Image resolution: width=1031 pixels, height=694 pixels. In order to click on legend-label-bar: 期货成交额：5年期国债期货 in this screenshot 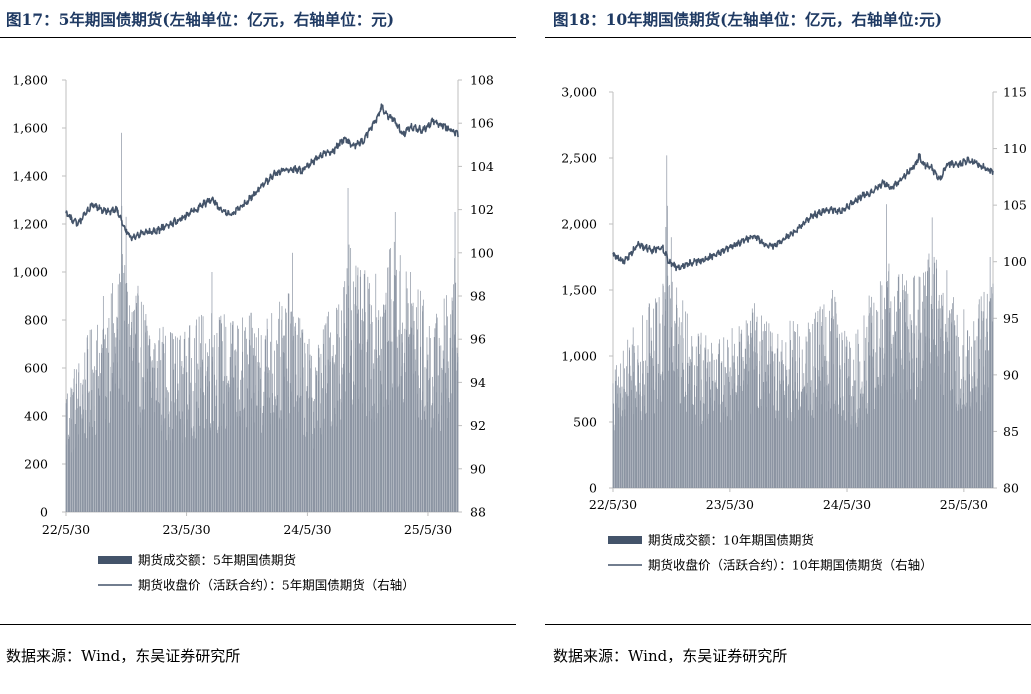, I will do `click(217, 560)`.